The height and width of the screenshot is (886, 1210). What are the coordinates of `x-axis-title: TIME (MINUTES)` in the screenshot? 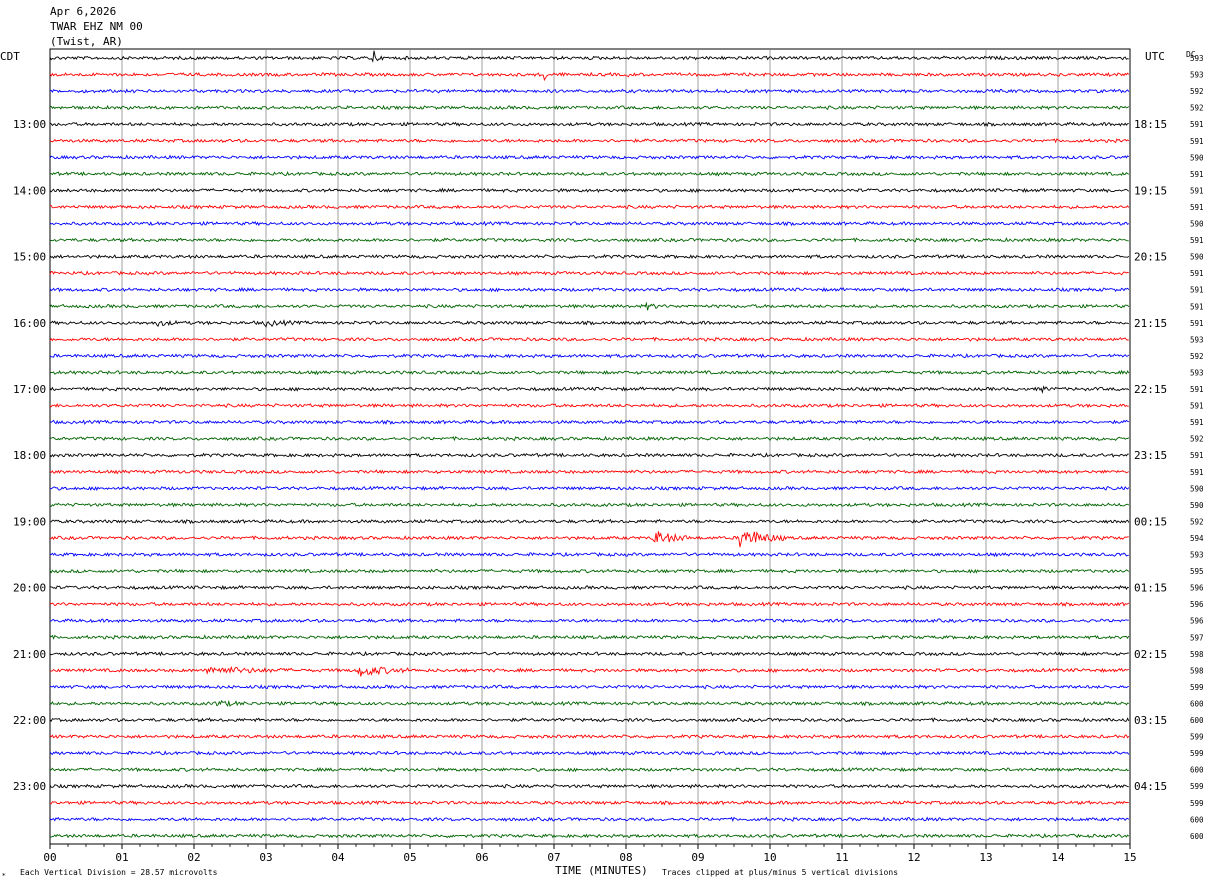 It's located at (601, 870).